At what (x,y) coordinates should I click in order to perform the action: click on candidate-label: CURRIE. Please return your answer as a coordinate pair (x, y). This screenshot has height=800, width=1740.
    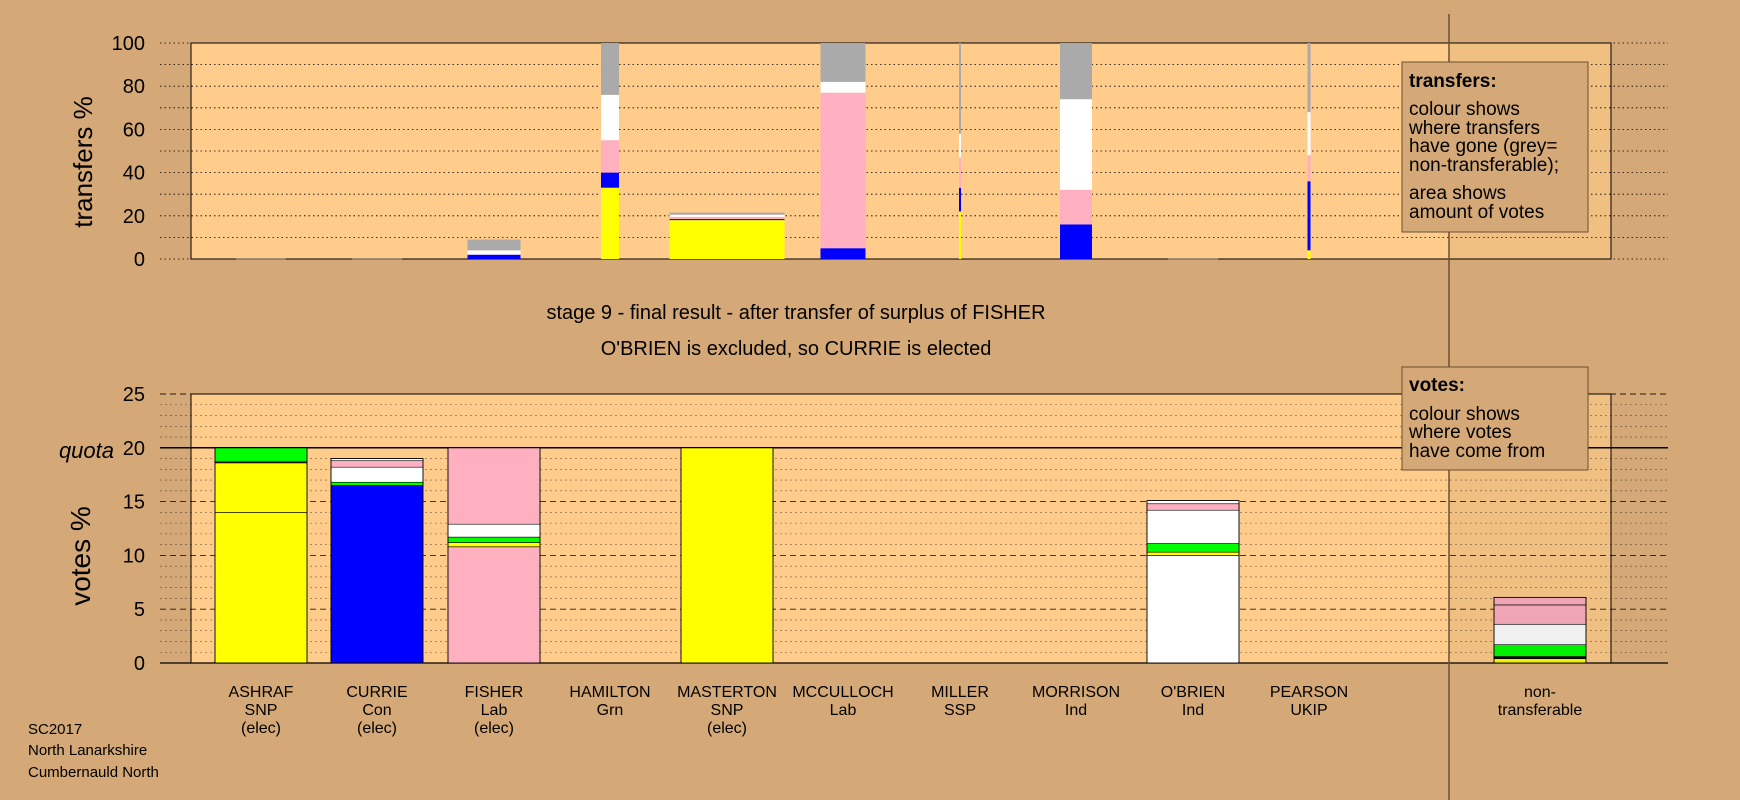
    Looking at the image, I should click on (376, 692).